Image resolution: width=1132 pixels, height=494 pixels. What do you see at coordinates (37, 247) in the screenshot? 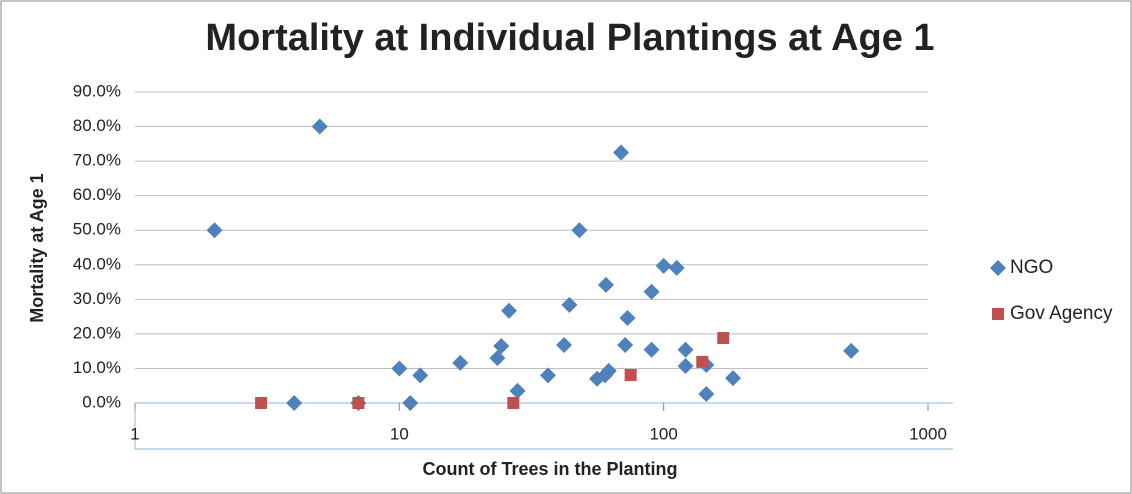
I see `y-axis-label: Mortality at Age 1` at bounding box center [37, 247].